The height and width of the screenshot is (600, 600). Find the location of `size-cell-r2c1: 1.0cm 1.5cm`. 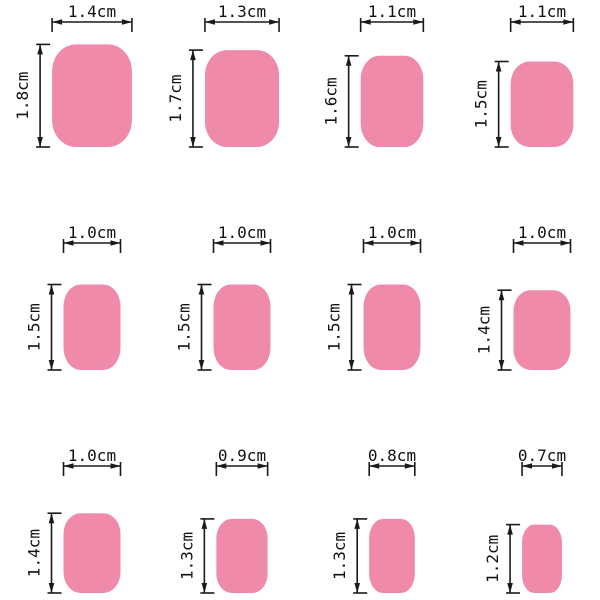

size-cell-r2c1: 1.0cm 1.5cm is located at coordinates (73, 297).